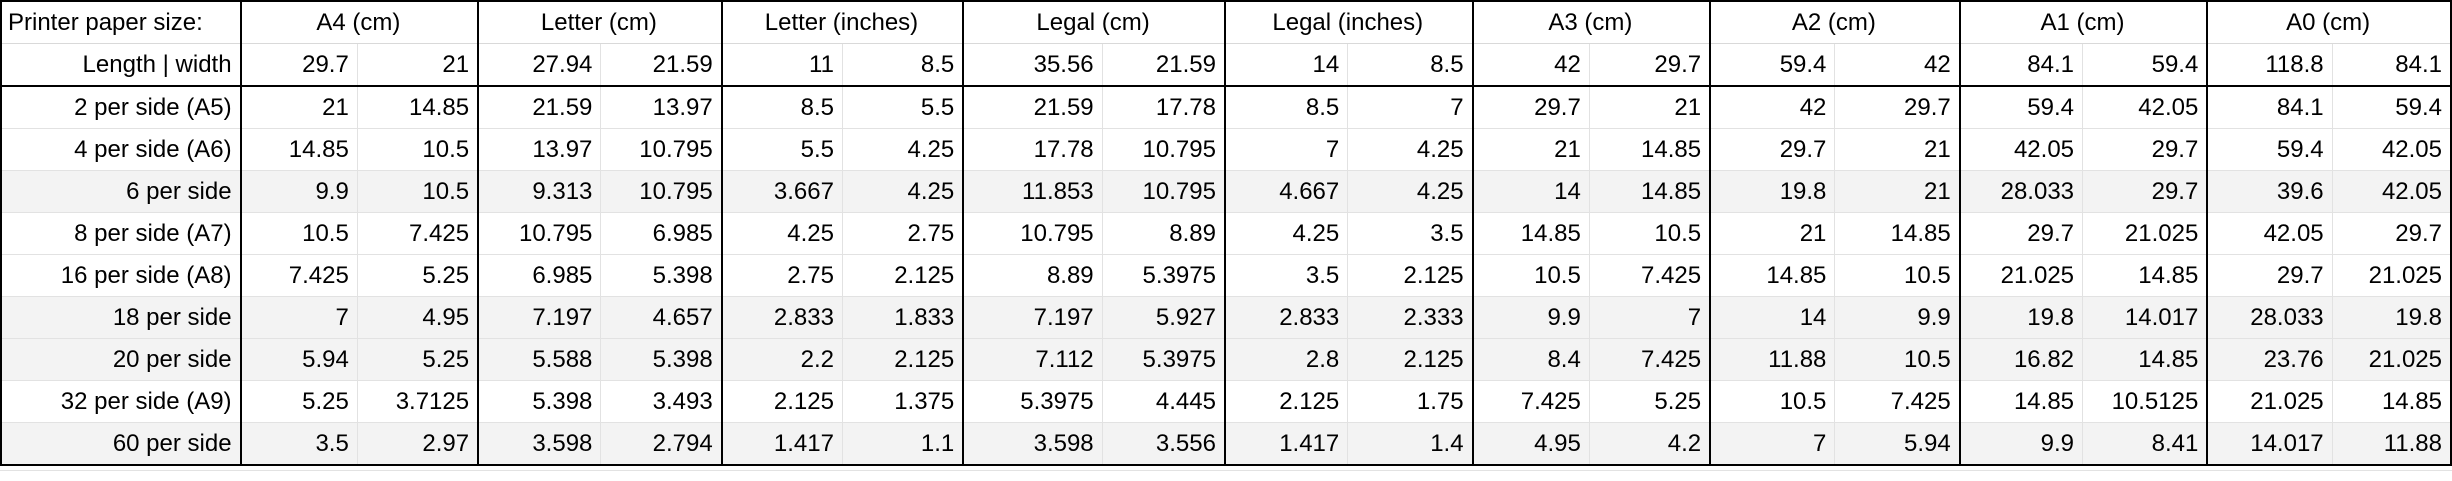 Image resolution: width=2452 pixels, height=481 pixels. I want to click on paper-size-header-cell: A4 (cm), so click(360, 22).